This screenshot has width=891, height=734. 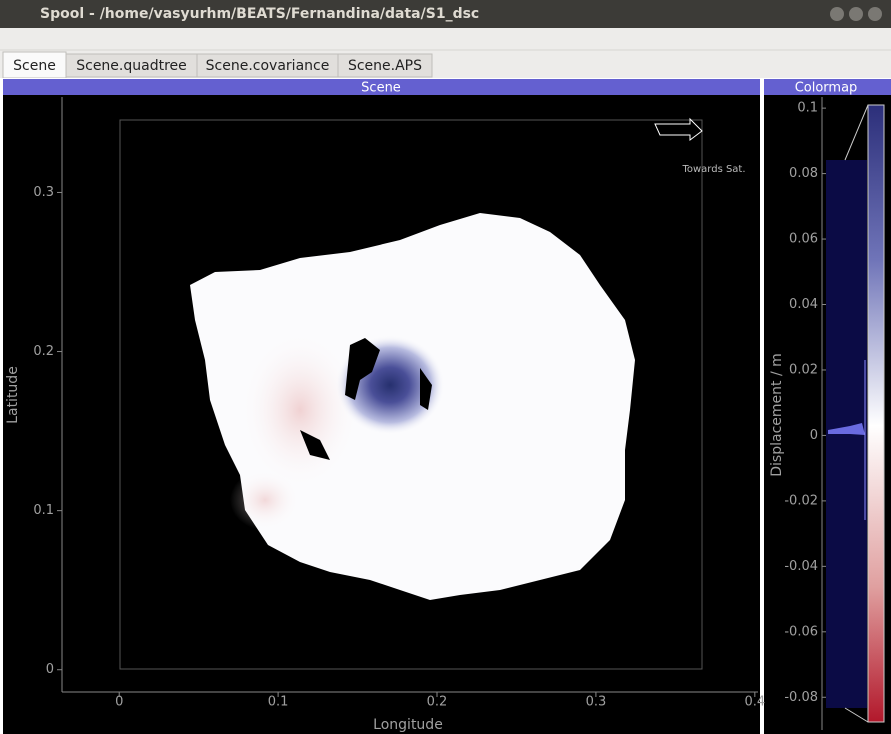 What do you see at coordinates (801, 566) in the screenshot?
I see `colormap-tick-label: -0.04` at bounding box center [801, 566].